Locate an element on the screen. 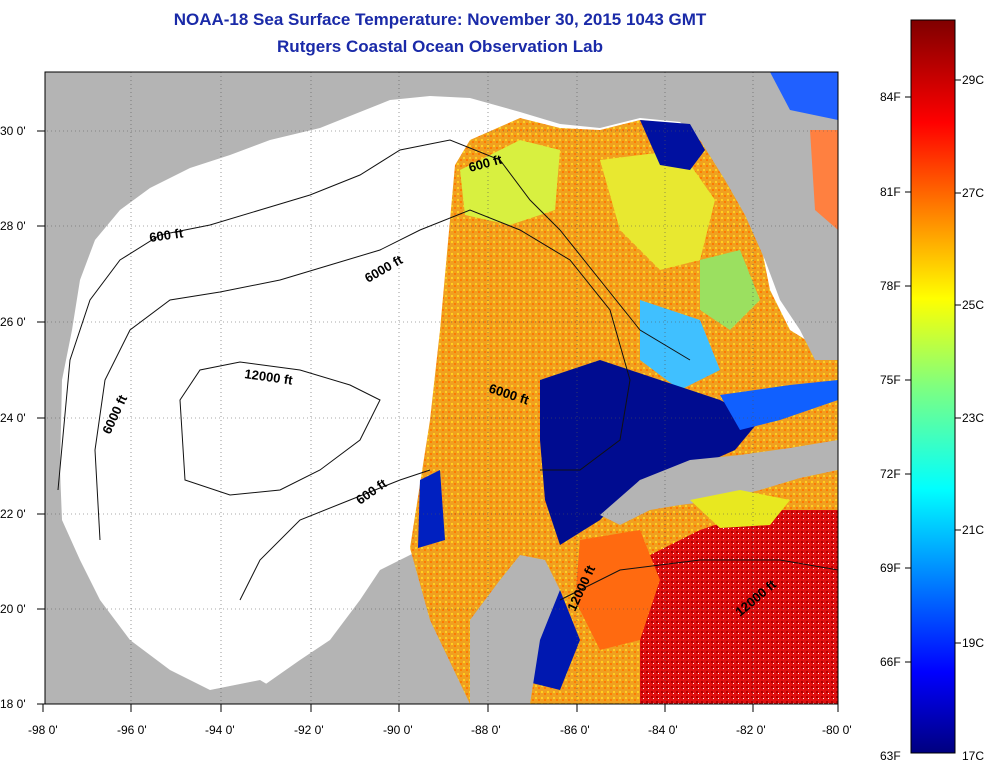  lat-label: 26 0' is located at coordinates (13, 322).